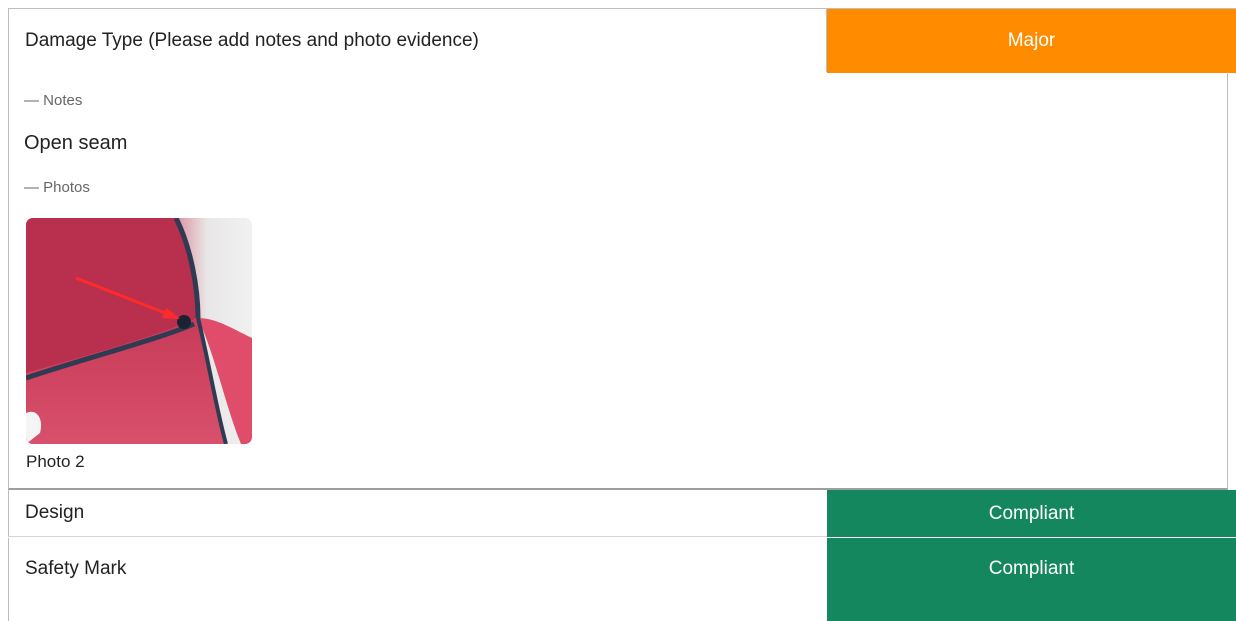 The width and height of the screenshot is (1236, 621). What do you see at coordinates (1031, 579) in the screenshot?
I see `safety-mark-status-badge: Compliant` at bounding box center [1031, 579].